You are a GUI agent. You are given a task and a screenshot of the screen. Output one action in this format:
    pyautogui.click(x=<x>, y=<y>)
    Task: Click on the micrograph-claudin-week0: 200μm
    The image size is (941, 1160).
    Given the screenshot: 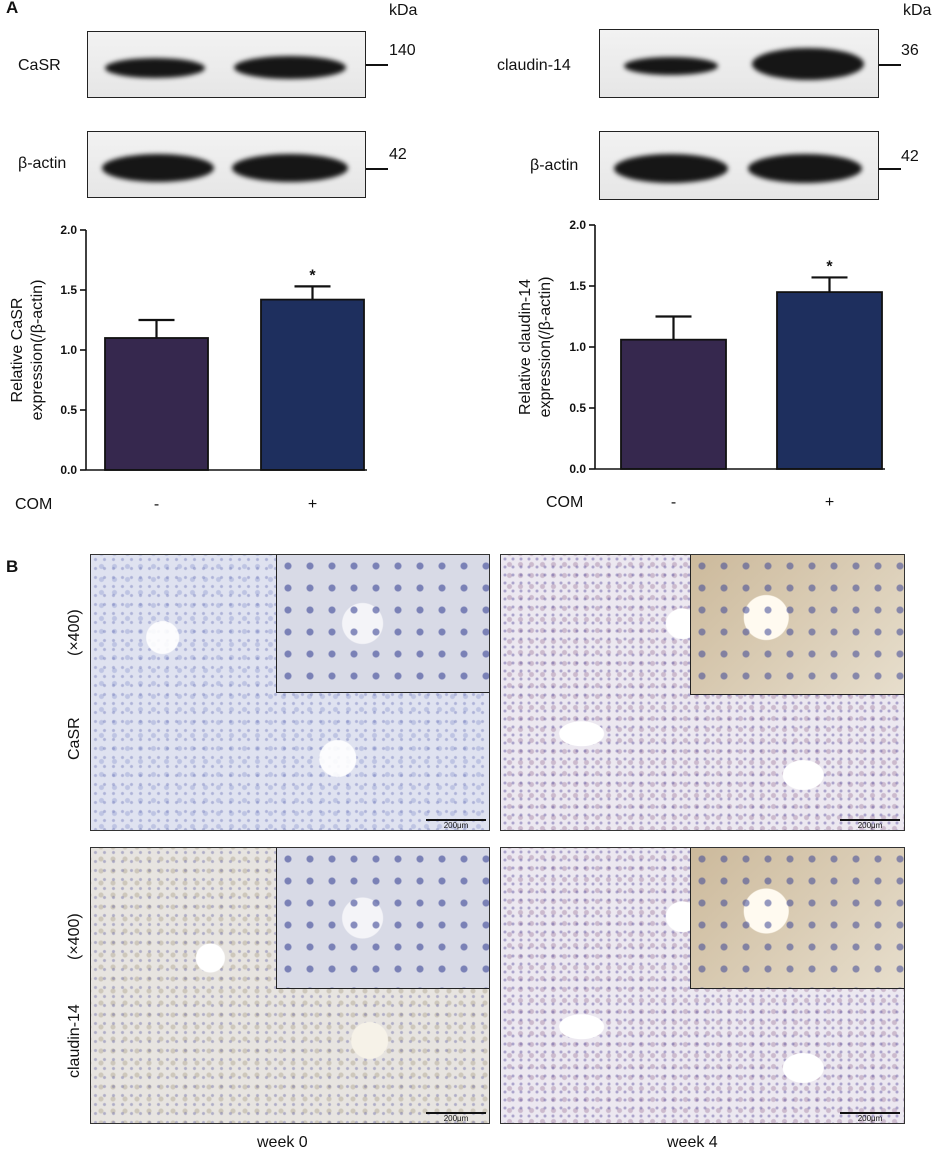 What is the action you would take?
    pyautogui.click(x=290, y=985)
    